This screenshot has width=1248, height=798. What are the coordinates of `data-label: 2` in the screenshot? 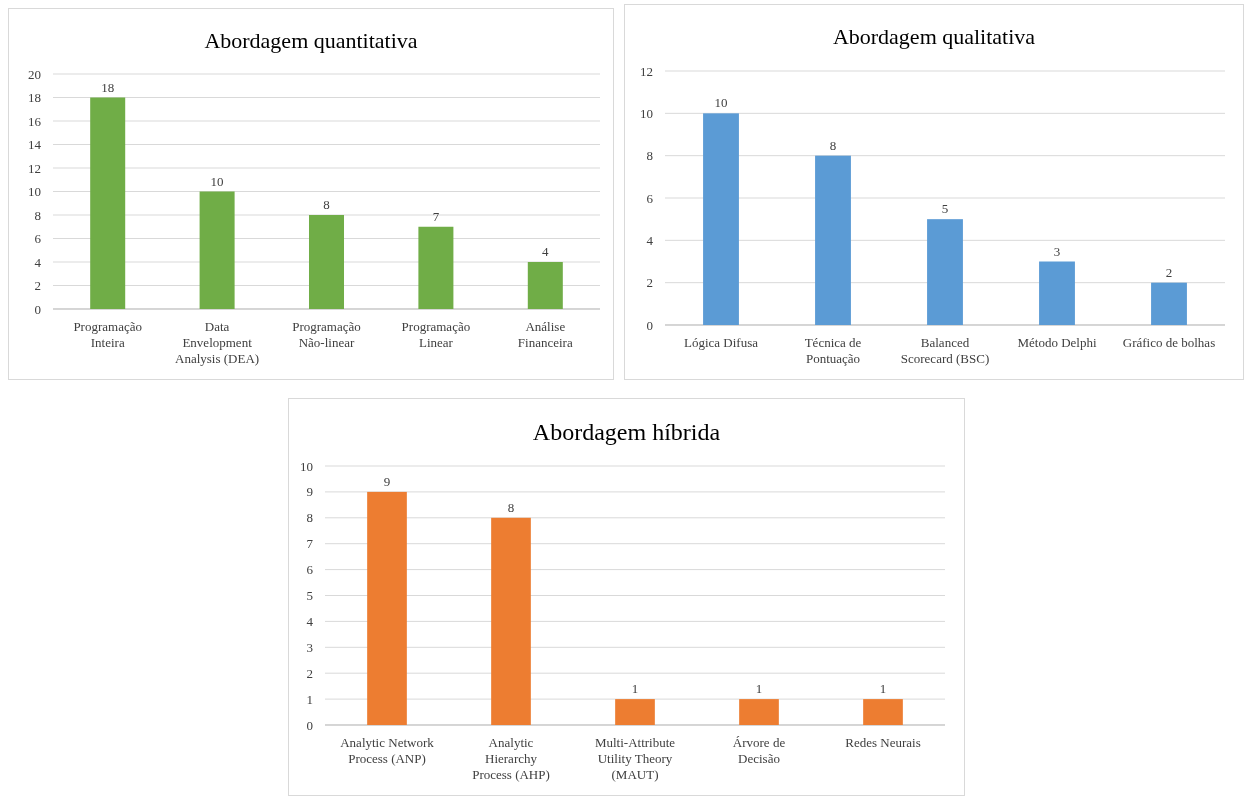 It's located at (1169, 272).